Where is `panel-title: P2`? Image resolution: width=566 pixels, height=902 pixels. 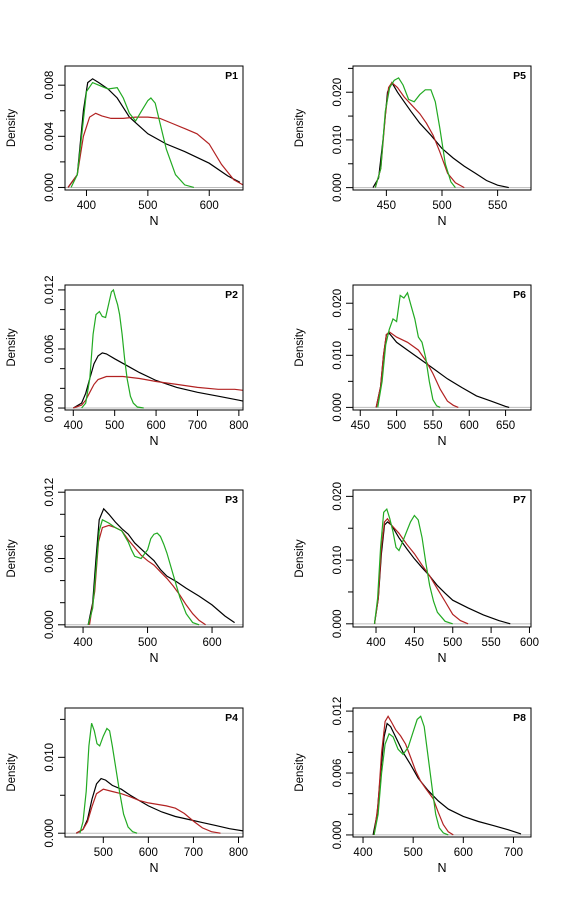
panel-title: P2 is located at coordinates (231, 295).